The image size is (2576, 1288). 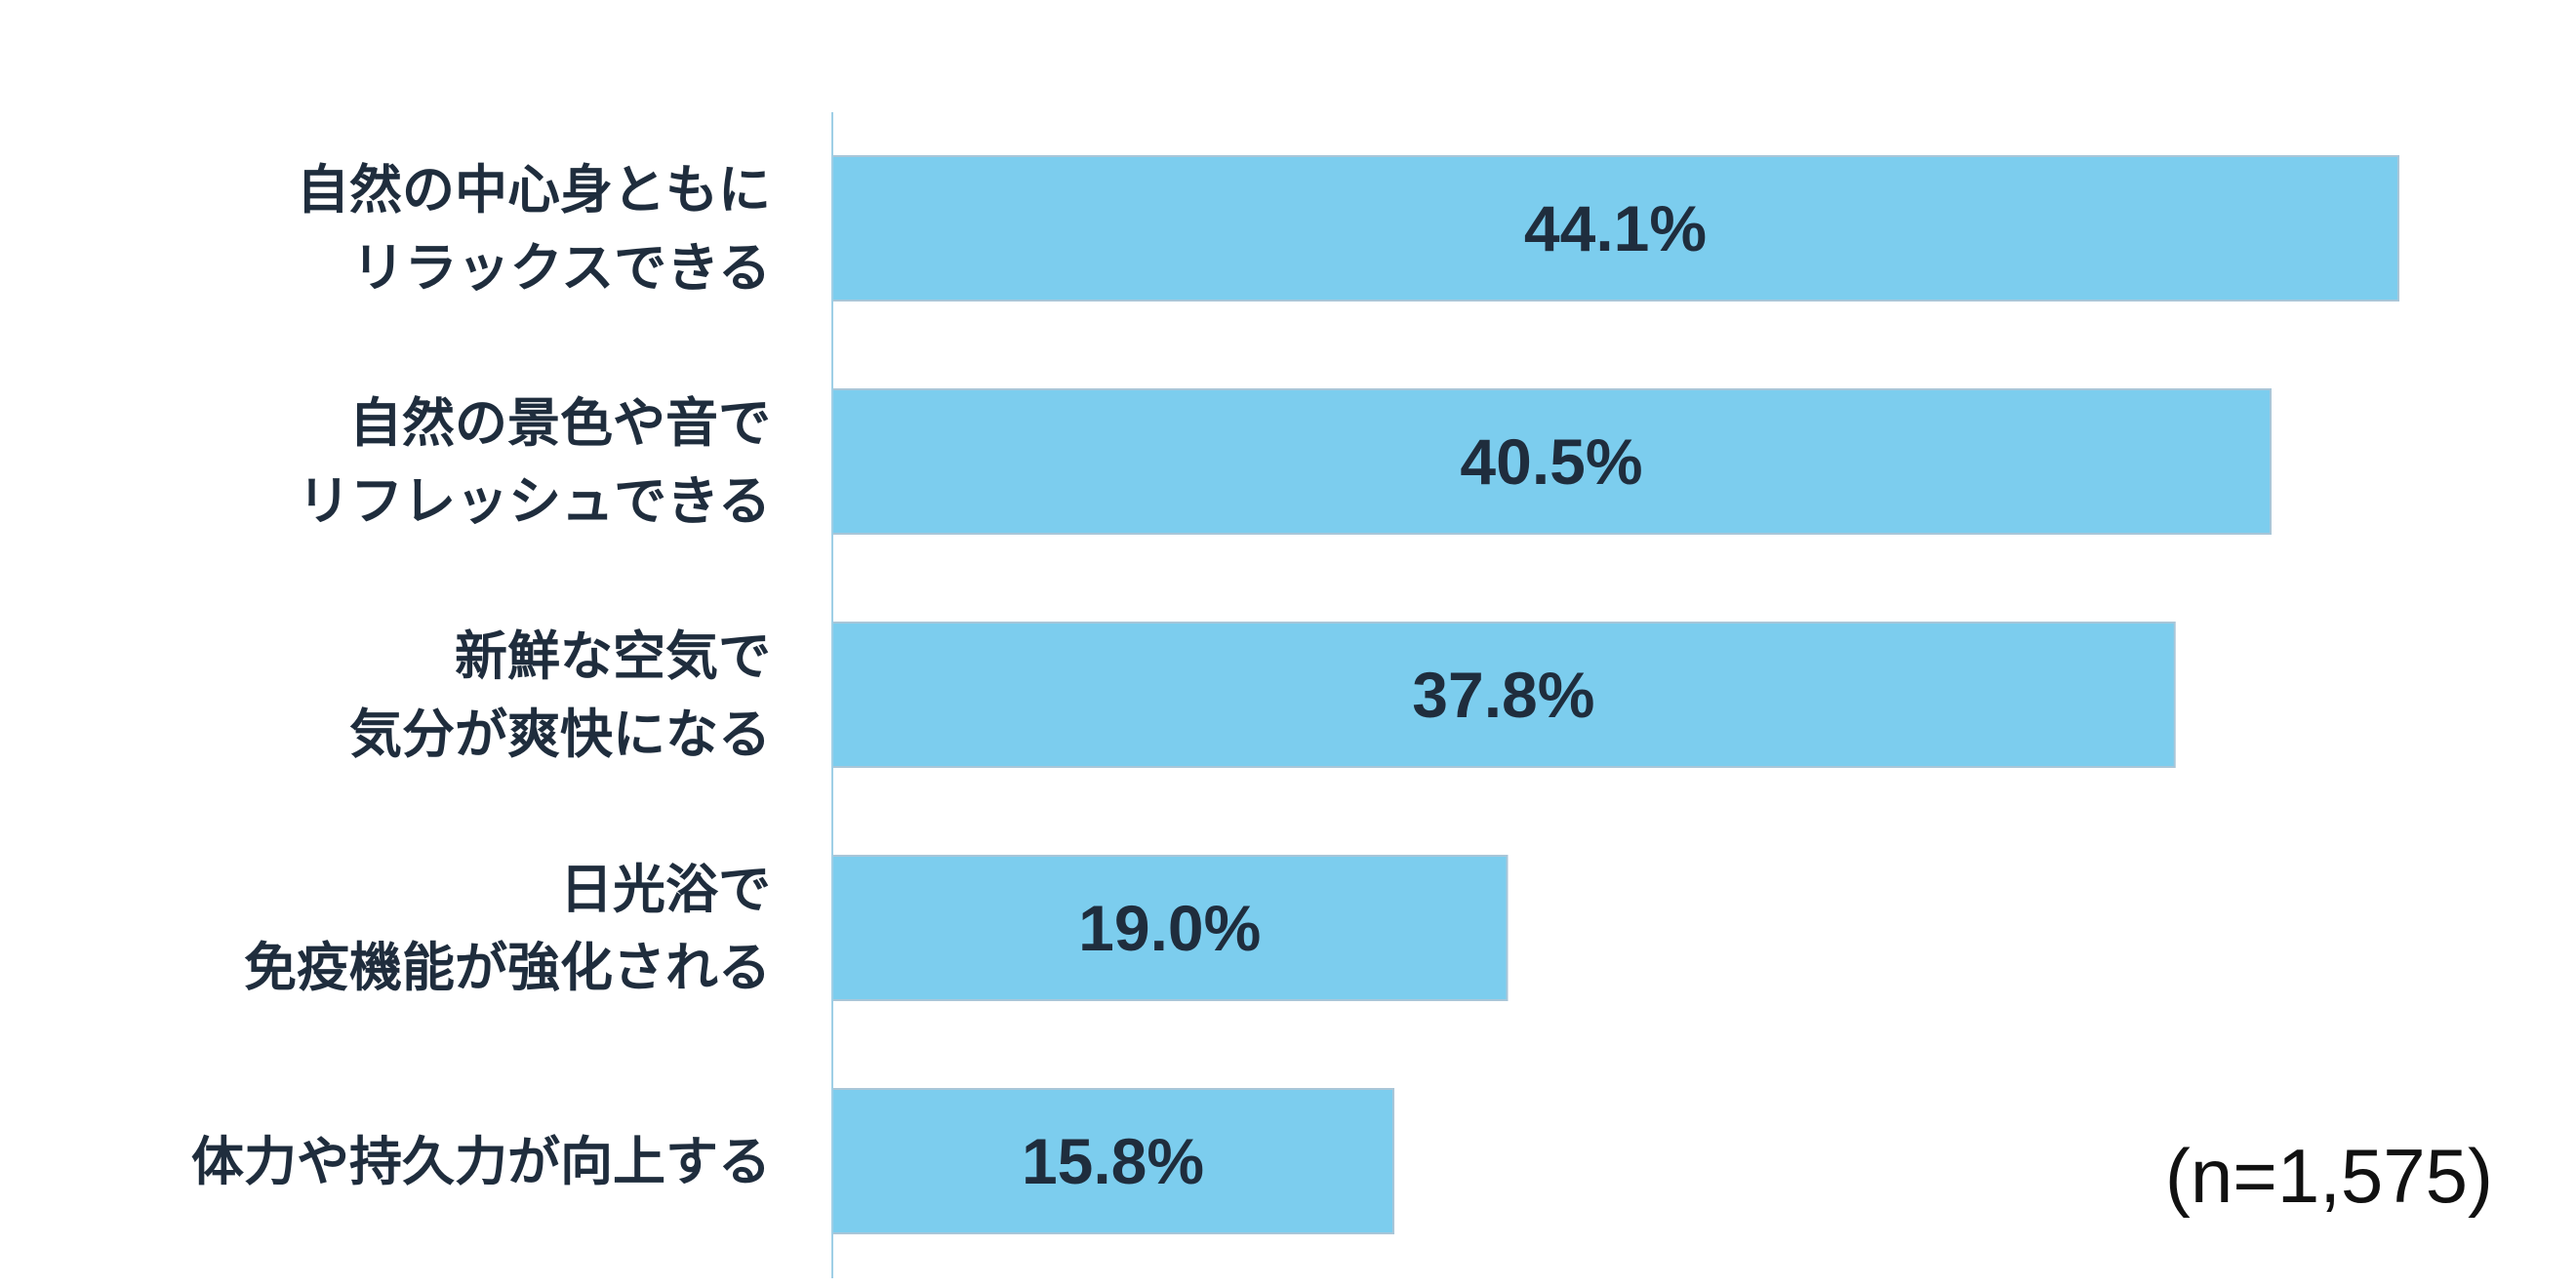 I want to click on category-label-line: 自然の景色や音で, so click(x=560, y=423).